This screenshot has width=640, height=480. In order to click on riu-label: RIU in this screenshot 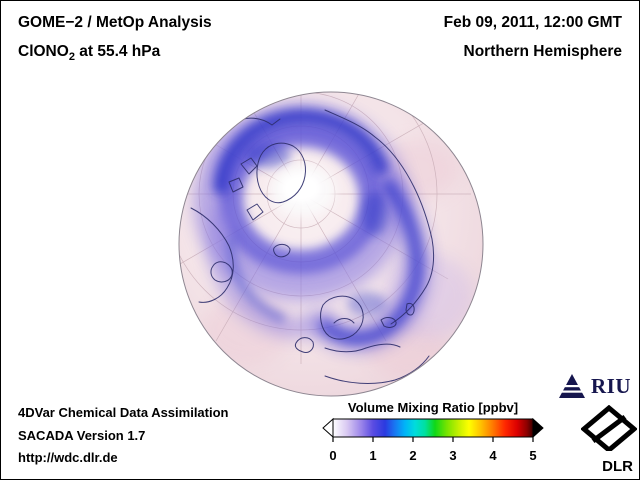, I will do `click(611, 385)`.